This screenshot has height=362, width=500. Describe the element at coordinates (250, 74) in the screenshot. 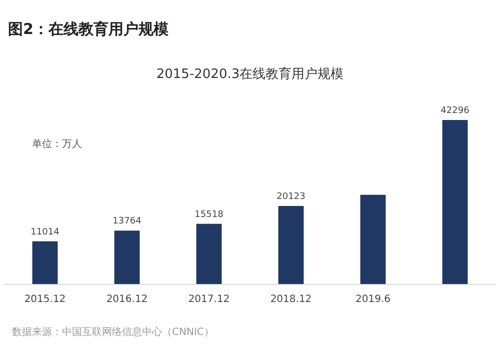

I see `subtitle: 2015-2020.3在线教育用户规模` at that location.